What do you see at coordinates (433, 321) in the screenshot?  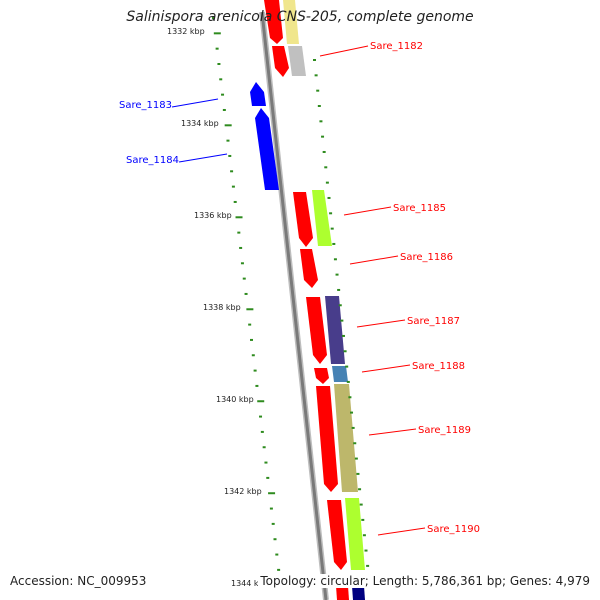 I see `gene-label-sare-1187: Sare_1187` at bounding box center [433, 321].